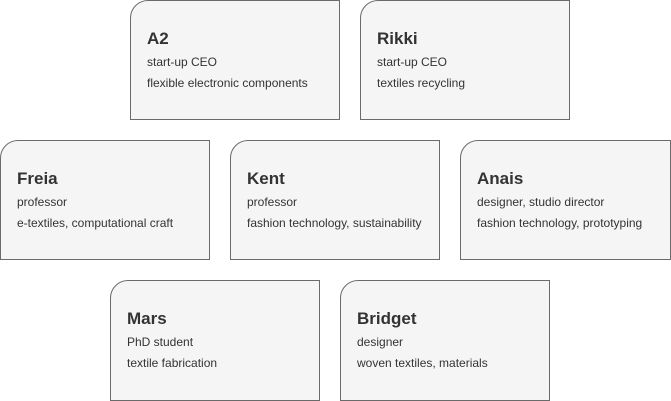 This screenshot has width=671, height=401. I want to click on persona-role: designer, studio director, so click(541, 202).